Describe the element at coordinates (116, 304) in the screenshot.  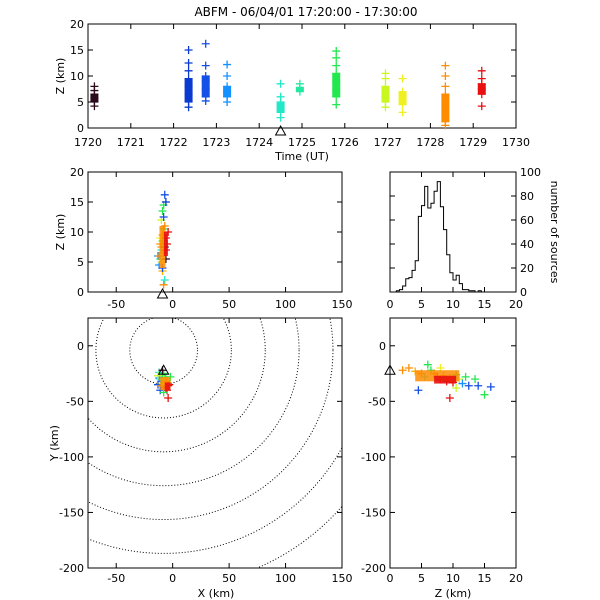
I see `x-z-xtick-label: -50` at that location.